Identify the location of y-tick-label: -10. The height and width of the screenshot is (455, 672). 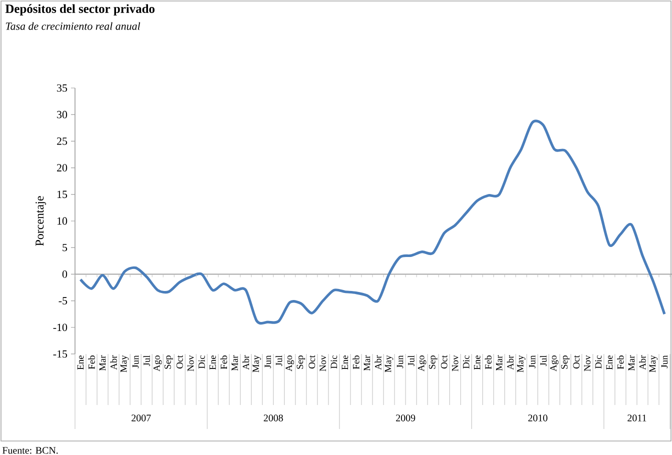
(60, 328).